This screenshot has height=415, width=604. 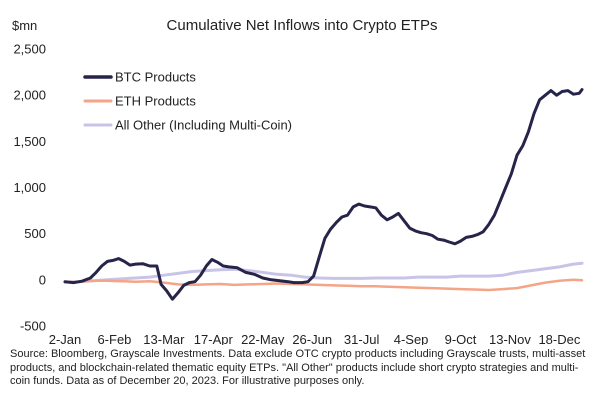 What do you see at coordinates (29, 95) in the screenshot?
I see `y-tick-label: 2,000` at bounding box center [29, 95].